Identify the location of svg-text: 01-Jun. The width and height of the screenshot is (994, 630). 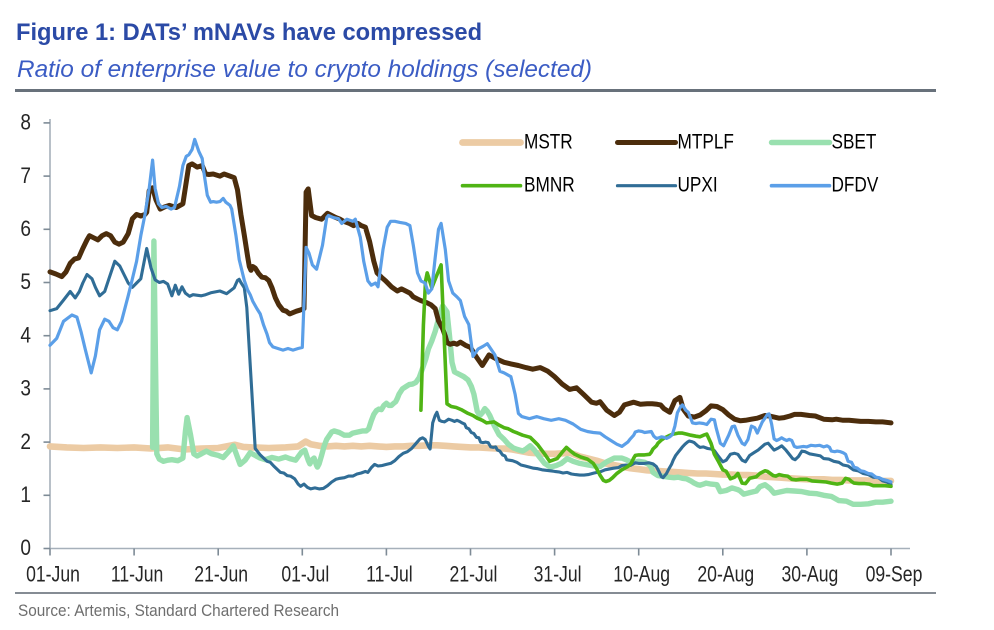
(53, 574).